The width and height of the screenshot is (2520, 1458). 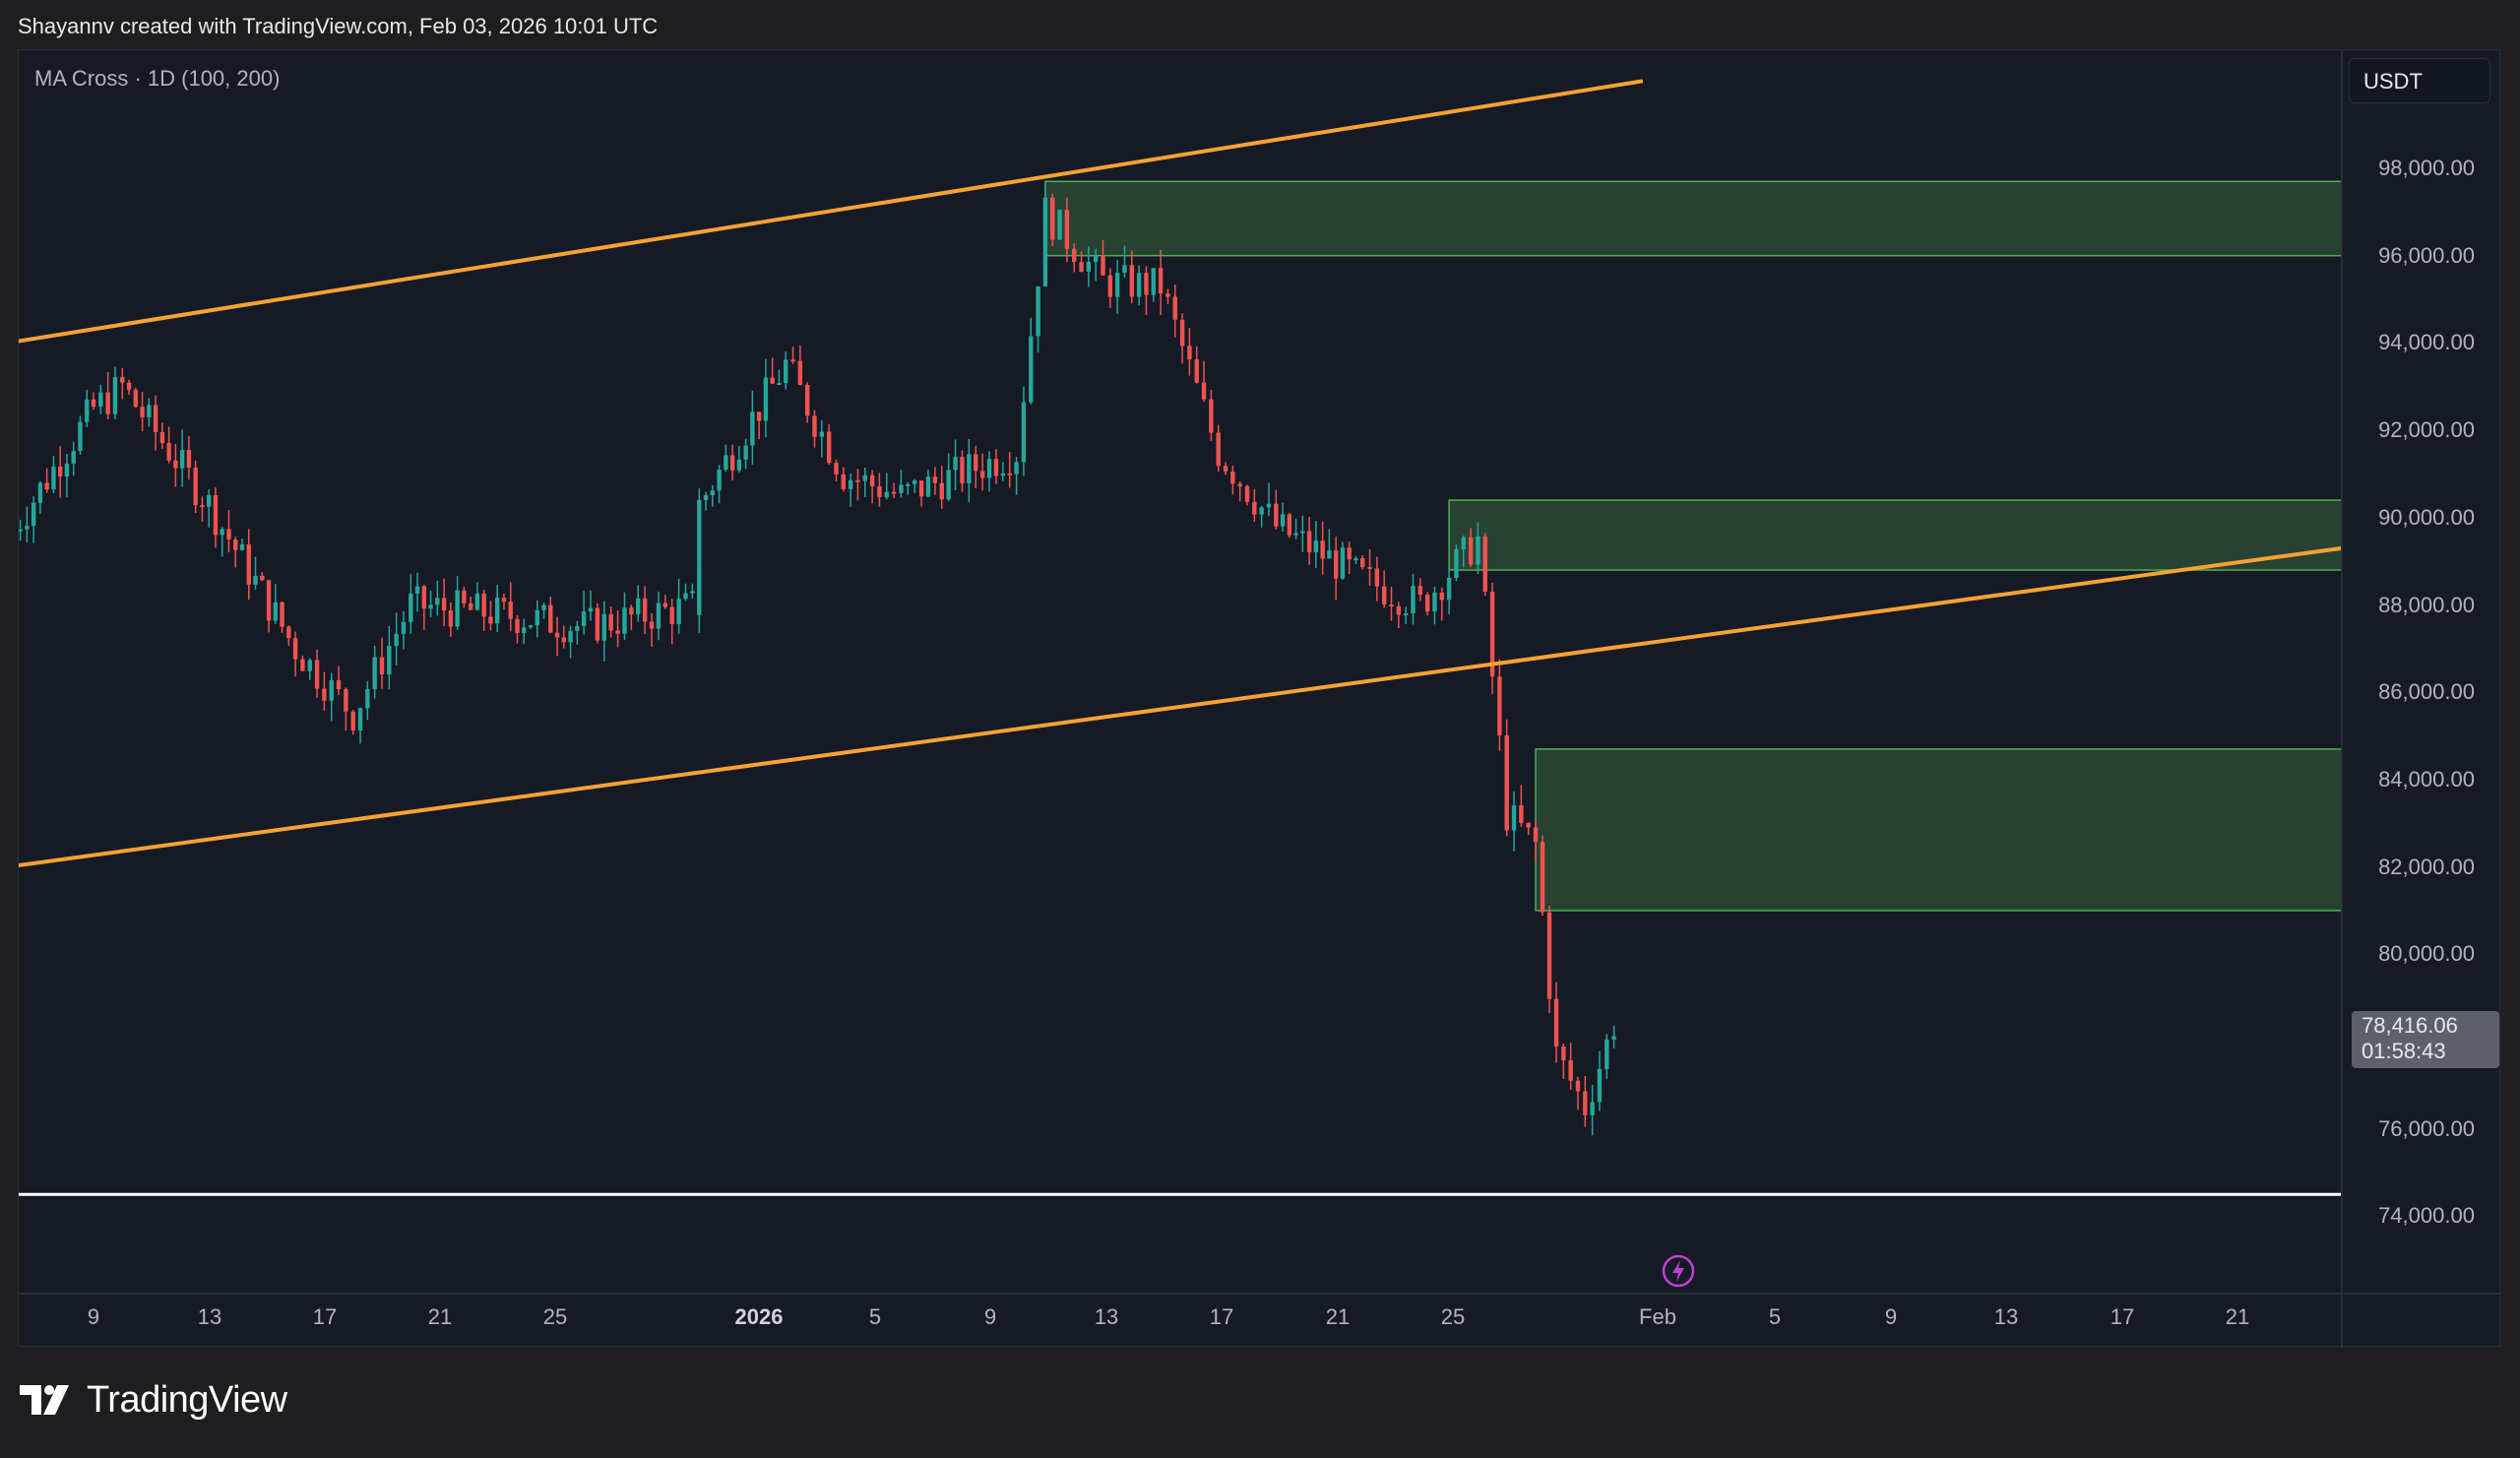 I want to click on indicator-legend: MA Cross · 1D (100, 200), so click(x=157, y=78).